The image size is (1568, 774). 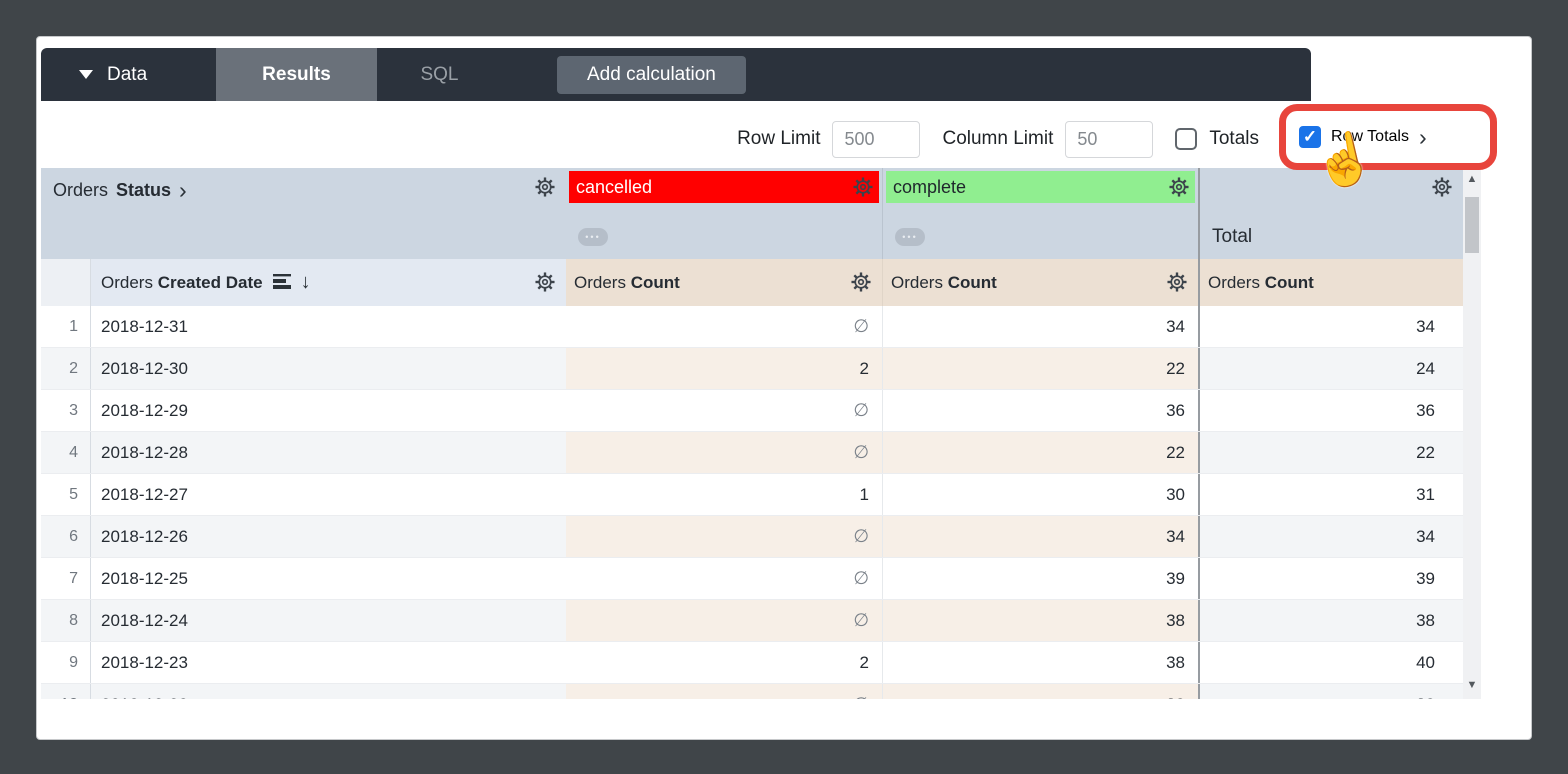 I want to click on caret-down-icon, so click(x=86, y=74).